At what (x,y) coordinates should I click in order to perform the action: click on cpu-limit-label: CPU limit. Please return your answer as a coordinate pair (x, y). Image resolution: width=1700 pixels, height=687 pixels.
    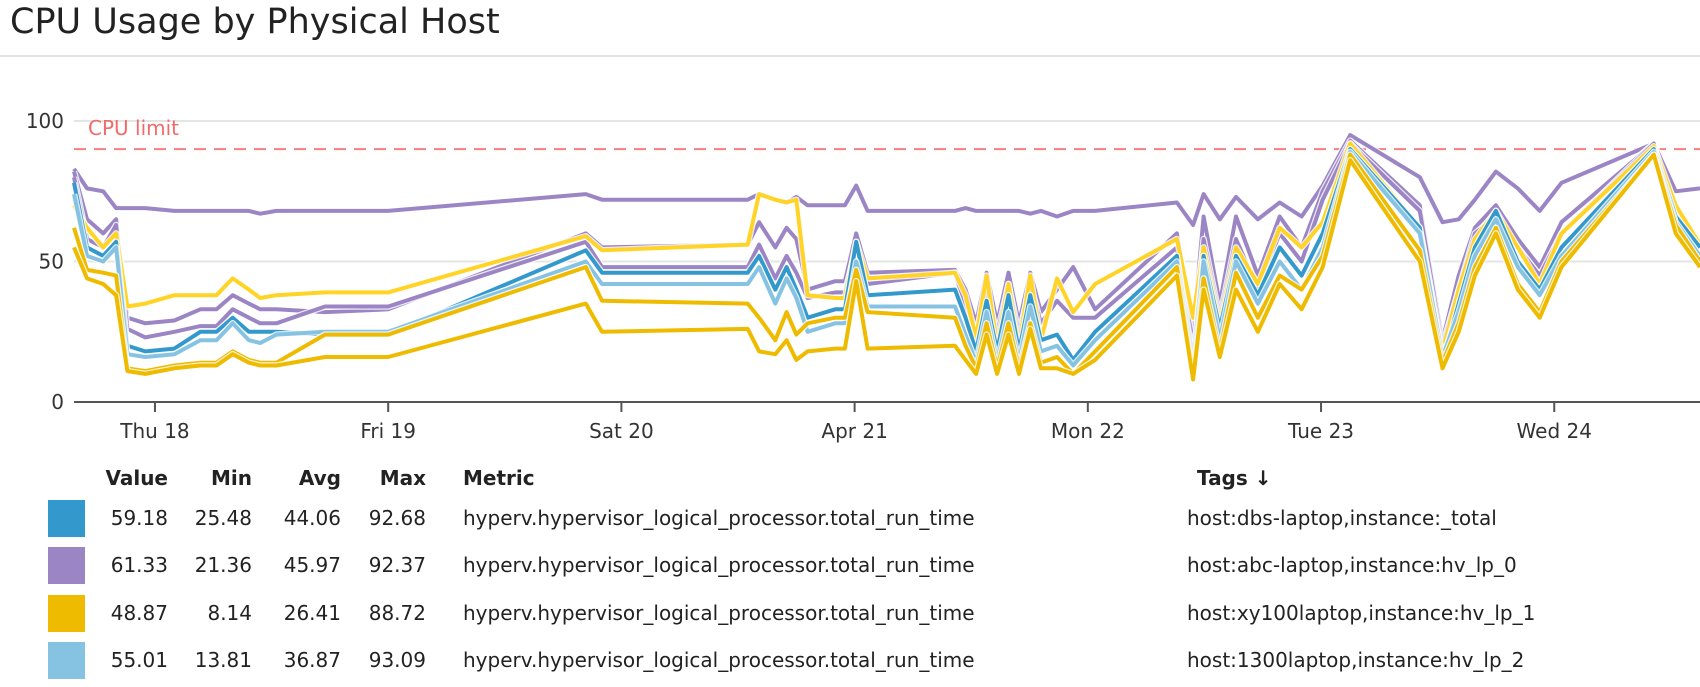
    Looking at the image, I should click on (133, 128).